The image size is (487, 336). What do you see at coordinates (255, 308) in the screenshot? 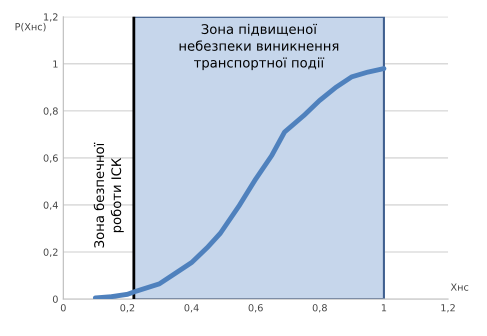
I see `x-tick-label: 0,6` at bounding box center [255, 308].